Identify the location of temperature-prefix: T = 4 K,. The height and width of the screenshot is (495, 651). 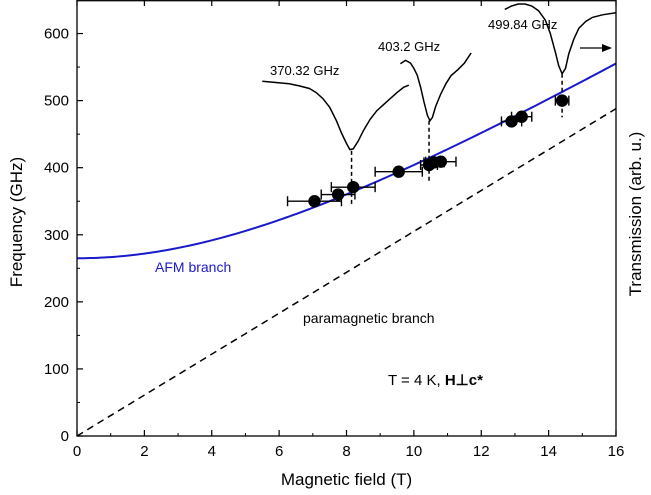
(416, 380).